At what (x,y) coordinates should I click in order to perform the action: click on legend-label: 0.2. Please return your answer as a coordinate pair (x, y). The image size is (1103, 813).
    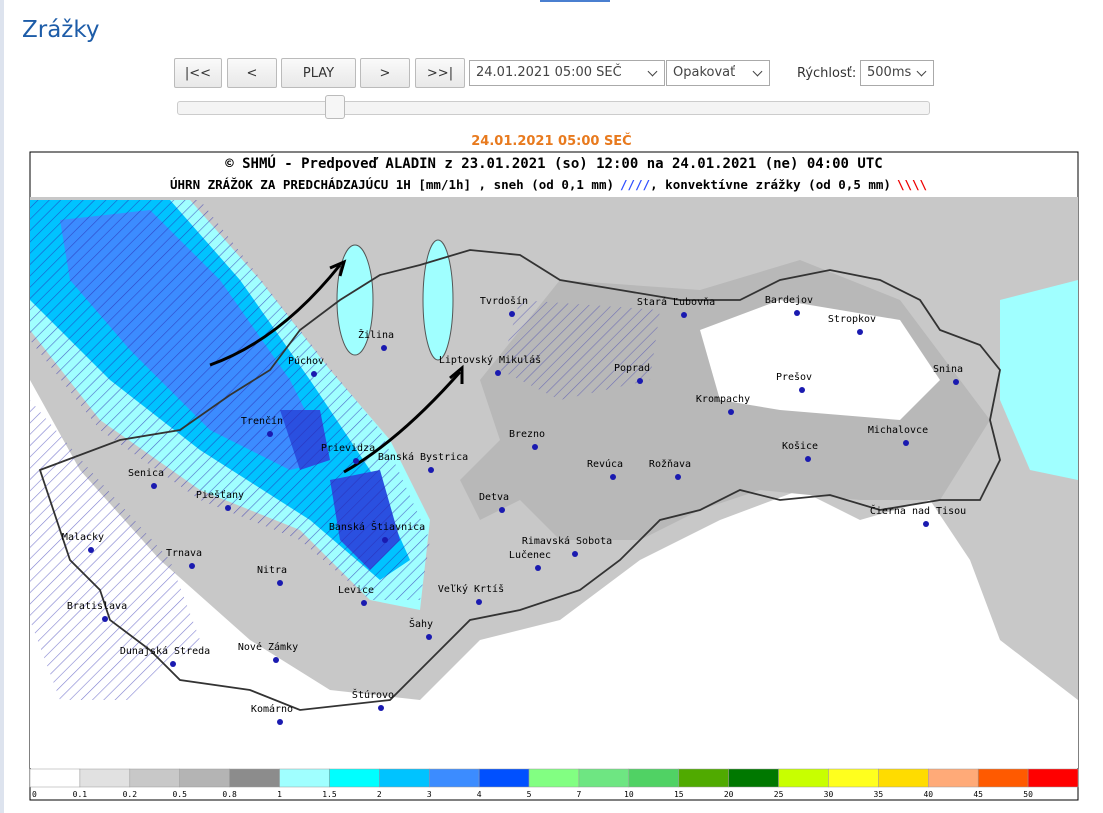
    Looking at the image, I should click on (130, 794).